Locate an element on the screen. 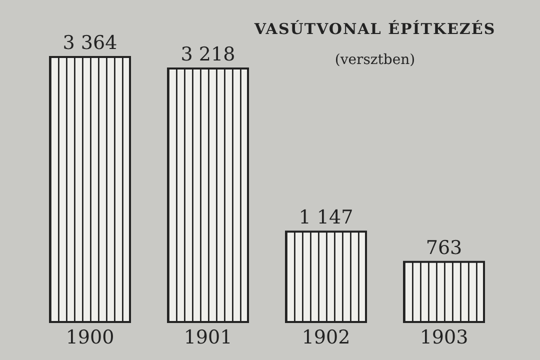 The image size is (540, 360). x-tick-label: 1902 is located at coordinates (326, 337).